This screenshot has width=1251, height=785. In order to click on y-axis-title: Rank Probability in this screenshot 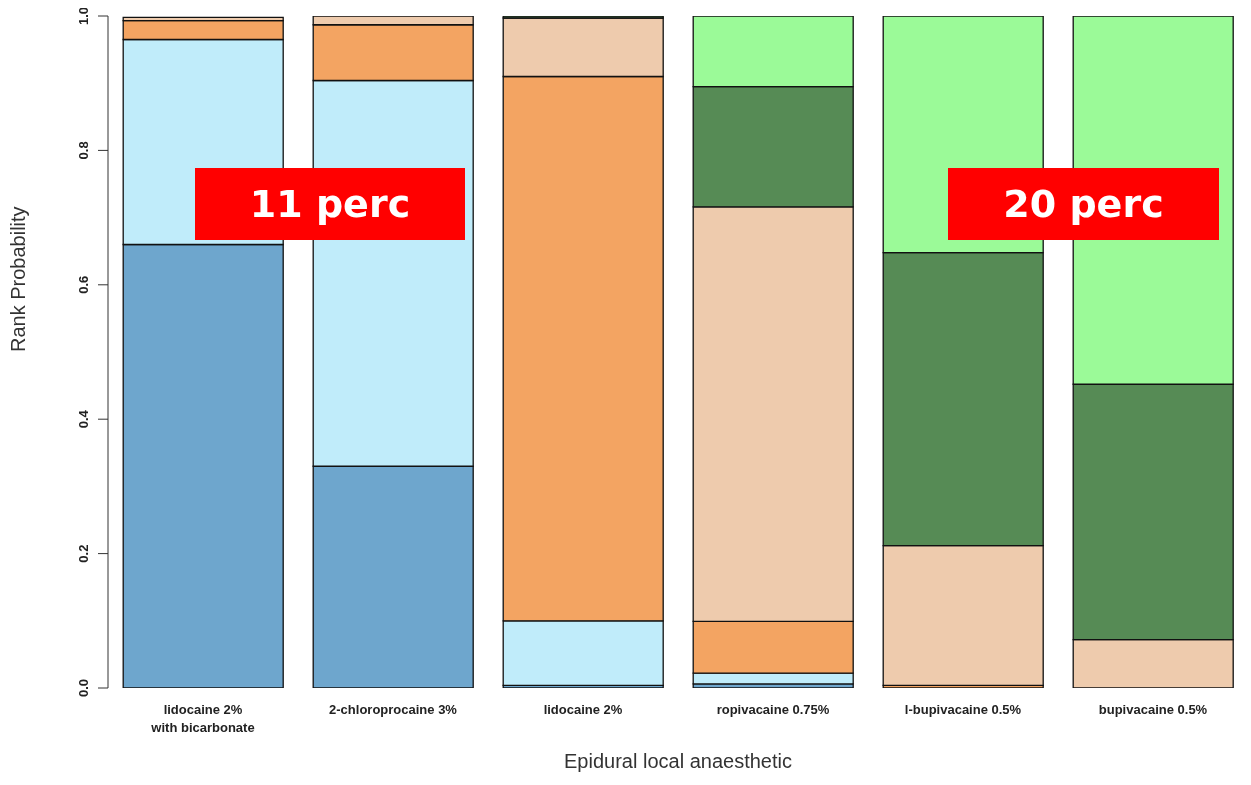, I will do `click(18, 279)`.